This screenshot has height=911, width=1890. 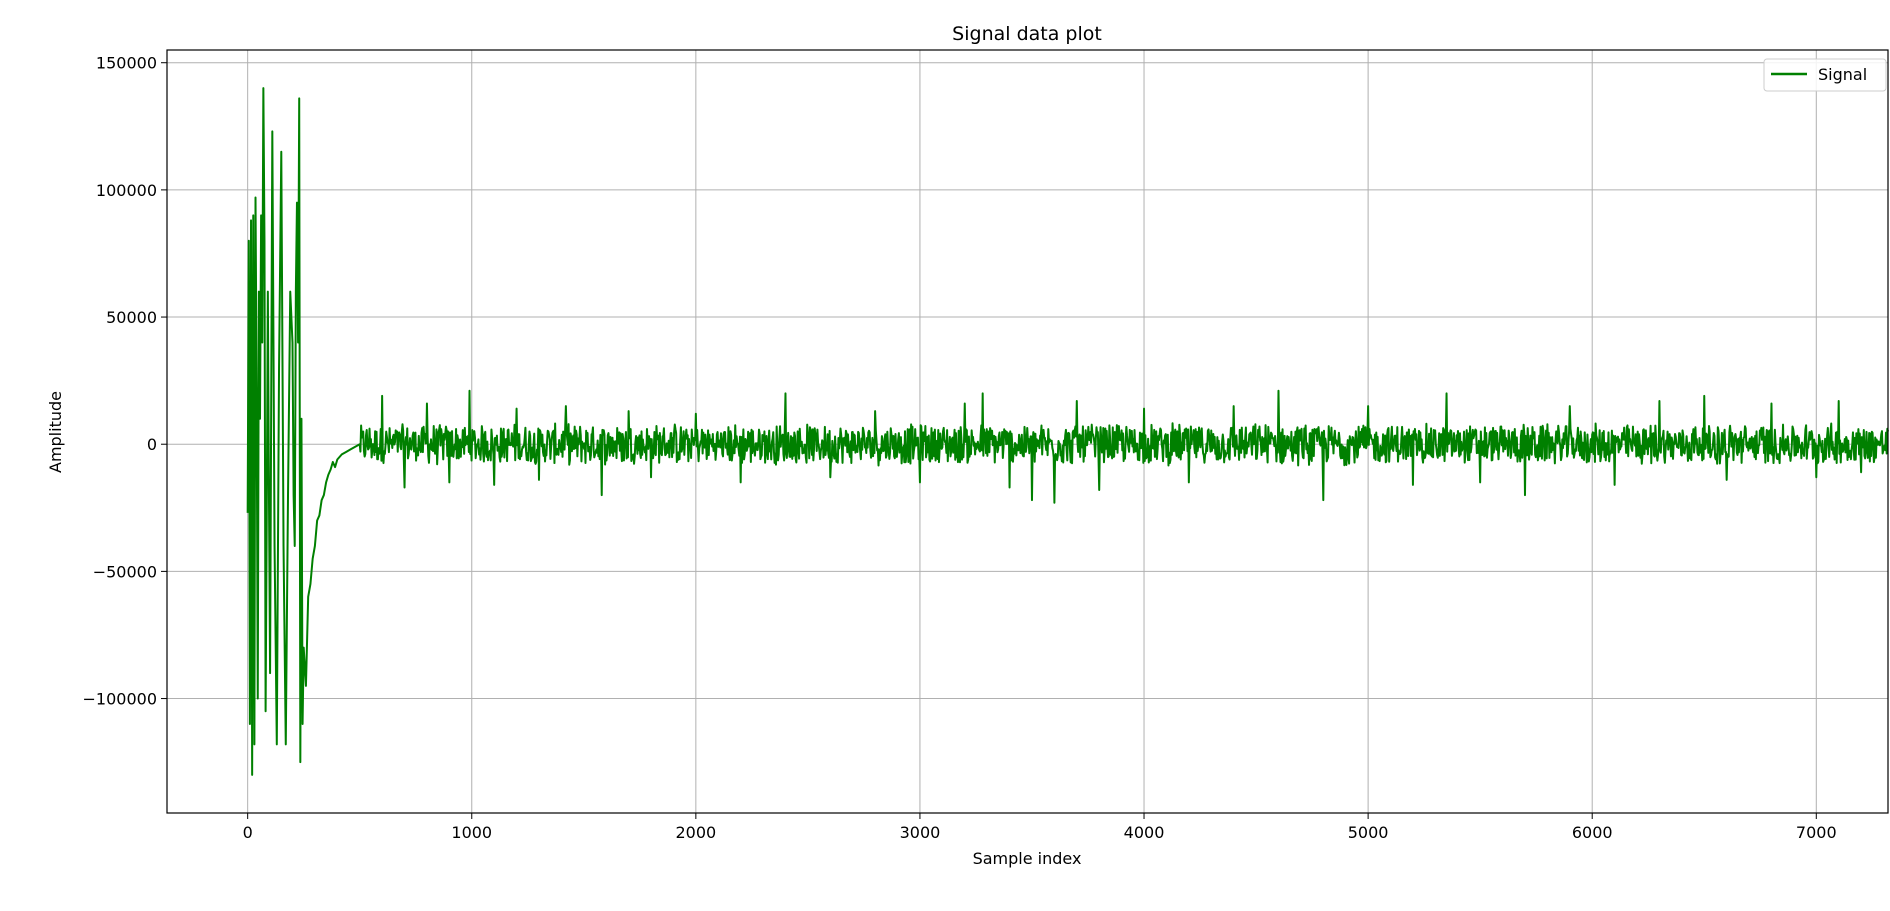 What do you see at coordinates (55, 432) in the screenshot?
I see `y-axis-label: Amplitude` at bounding box center [55, 432].